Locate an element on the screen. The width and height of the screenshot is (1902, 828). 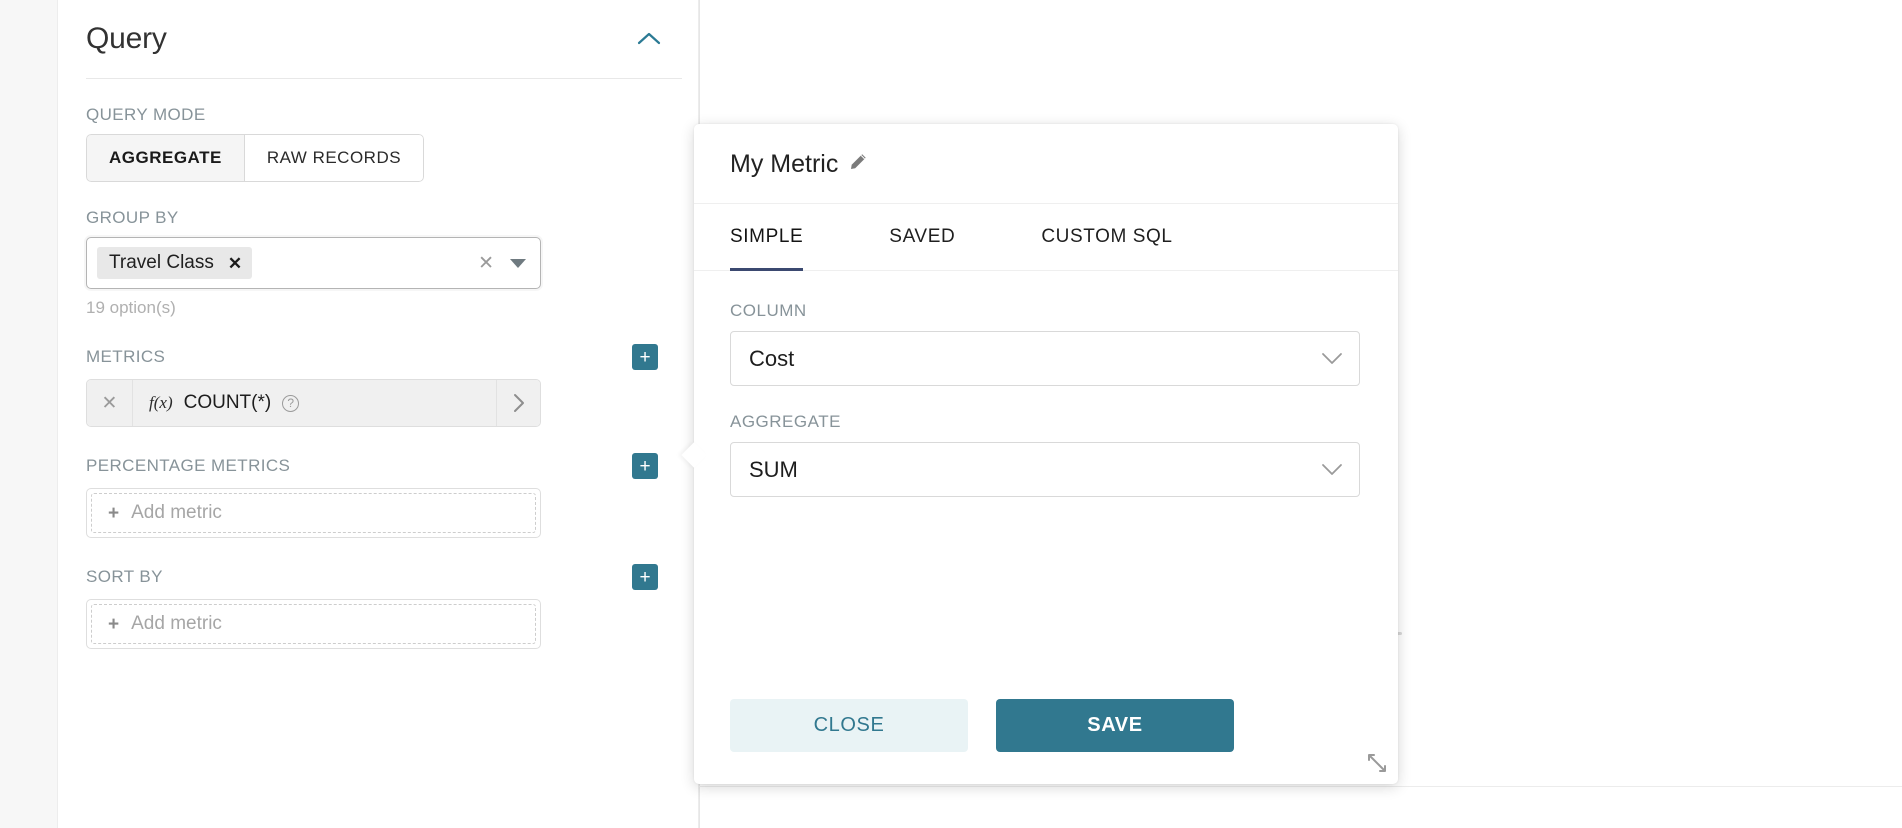
percentage-metrics-section: PERCENTAGE METRICS + + Add metric is located at coordinates (384, 495).